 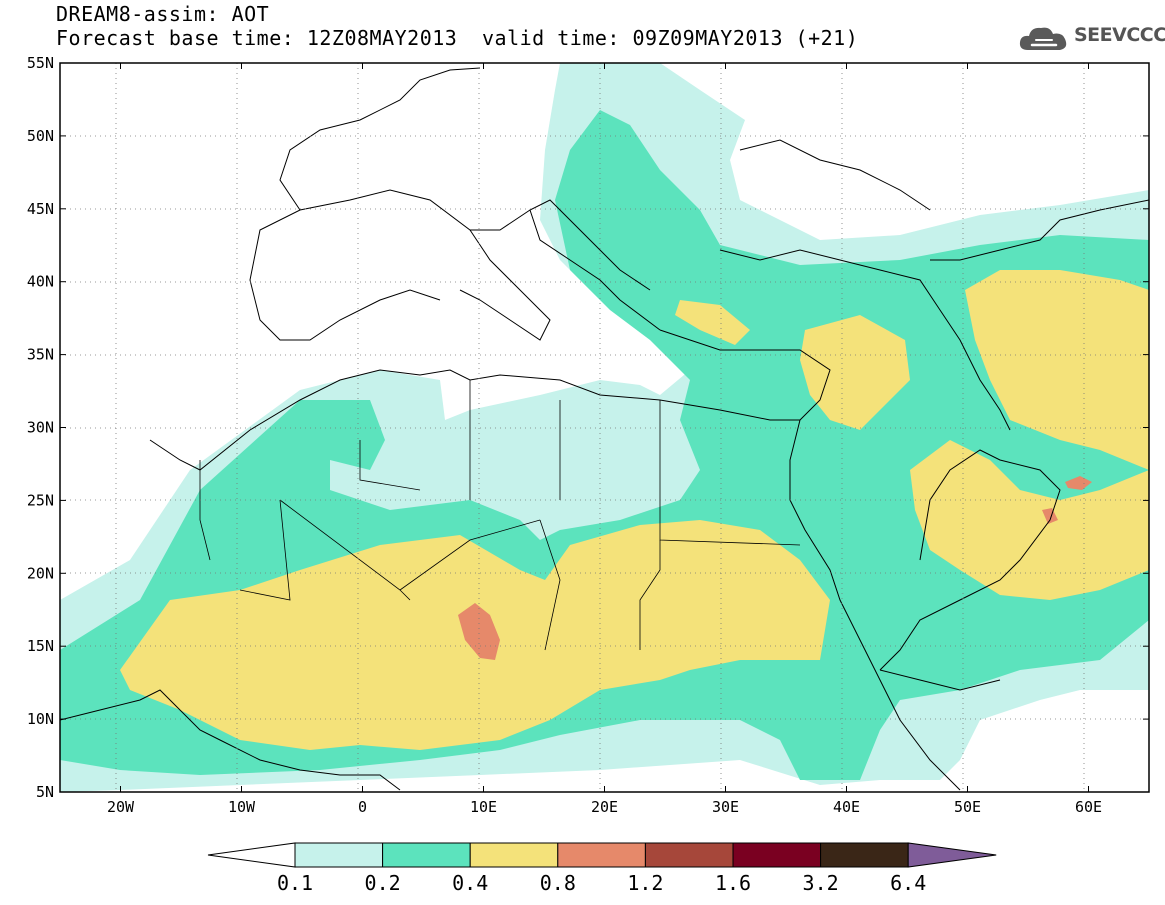 I want to click on lat-tick-label: 15N, so click(x=40, y=646).